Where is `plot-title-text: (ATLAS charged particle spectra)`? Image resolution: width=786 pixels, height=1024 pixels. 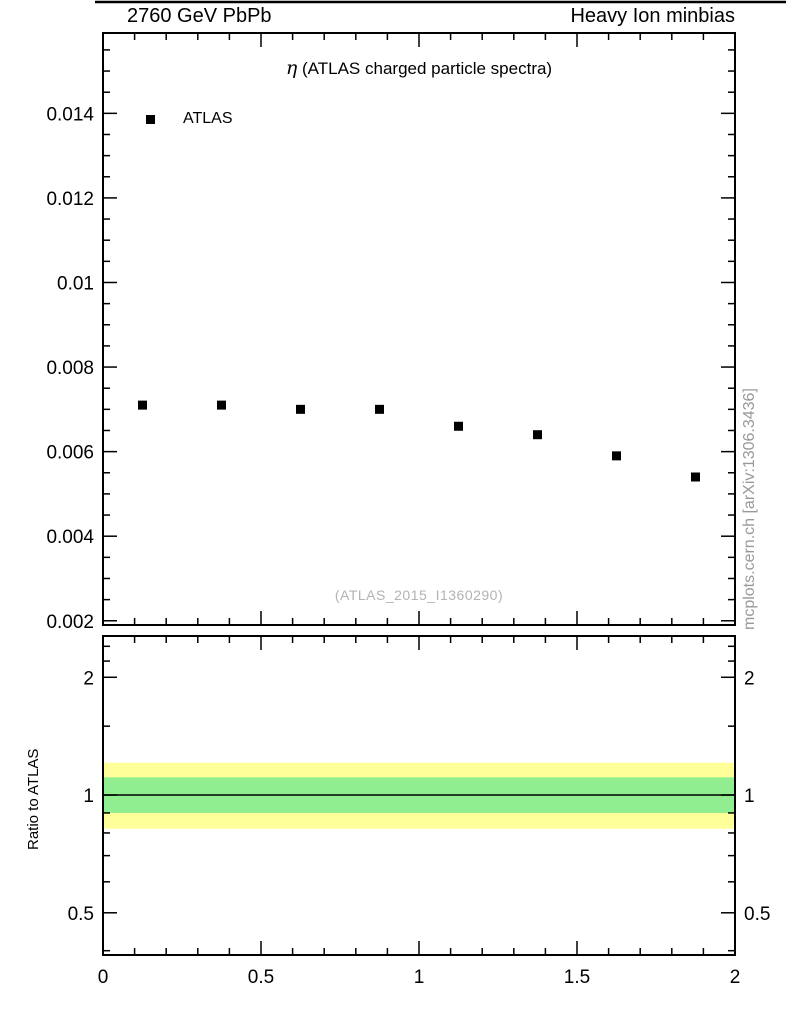 plot-title-text: (ATLAS charged particle spectra) is located at coordinates (425, 68).